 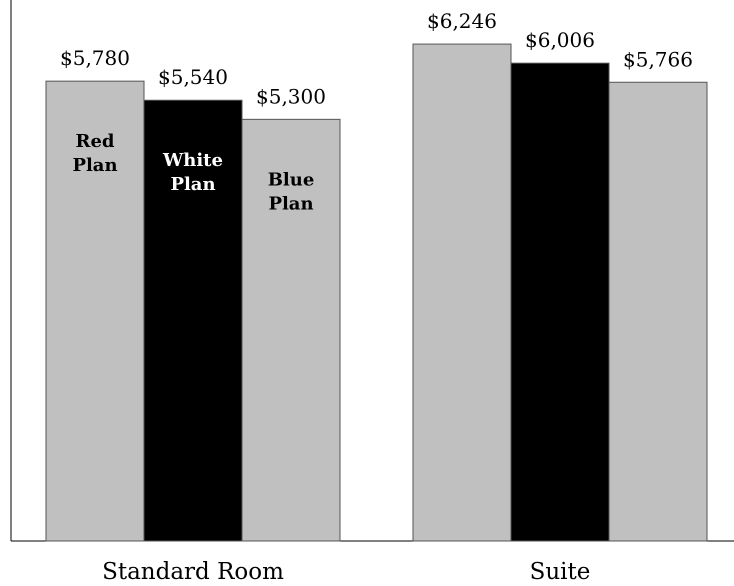 What do you see at coordinates (291, 179) in the screenshot?
I see `series-name-label: Blue` at bounding box center [291, 179].